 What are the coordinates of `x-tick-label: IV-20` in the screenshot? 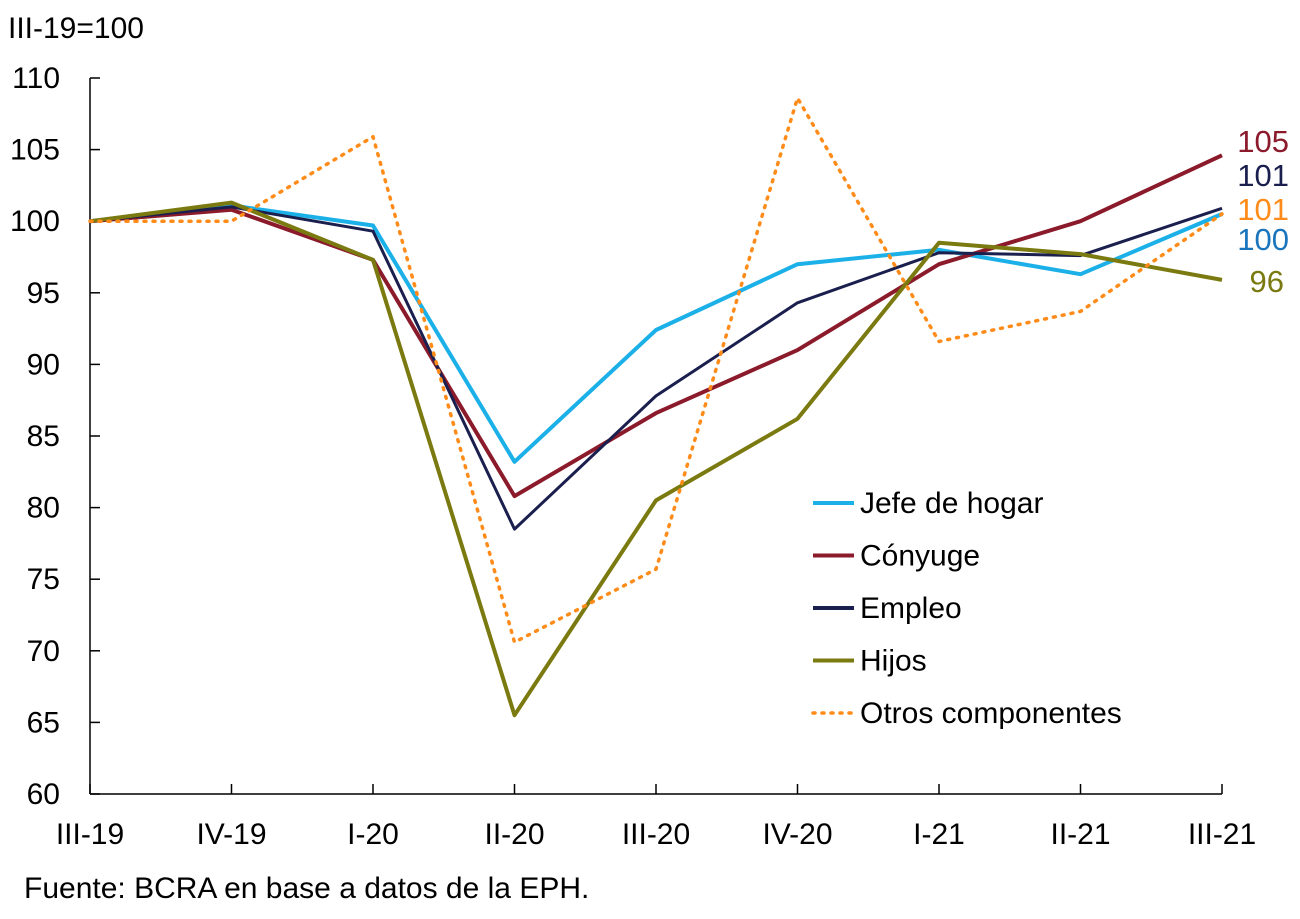 It's located at (797, 834).